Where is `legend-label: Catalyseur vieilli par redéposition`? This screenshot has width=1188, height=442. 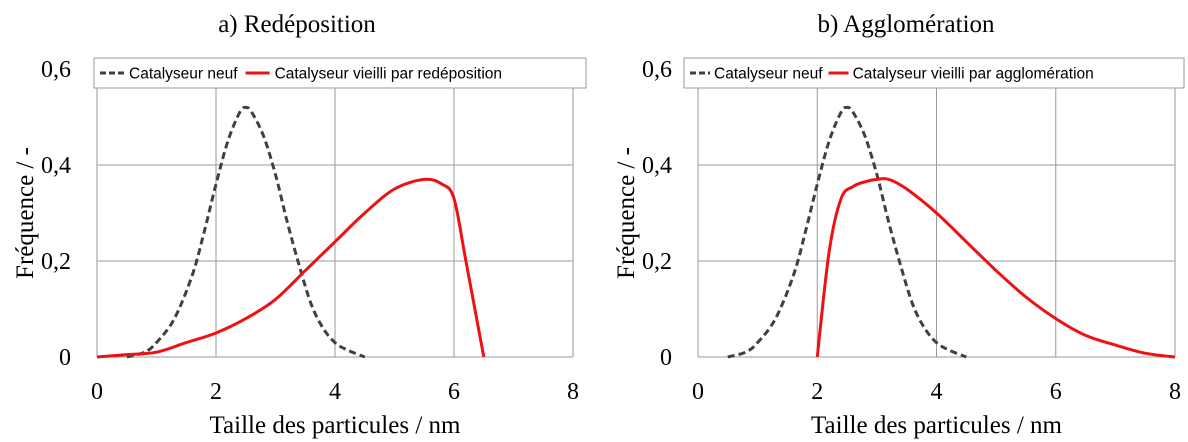 legend-label: Catalyseur vieilli par redéposition is located at coordinates (388, 74).